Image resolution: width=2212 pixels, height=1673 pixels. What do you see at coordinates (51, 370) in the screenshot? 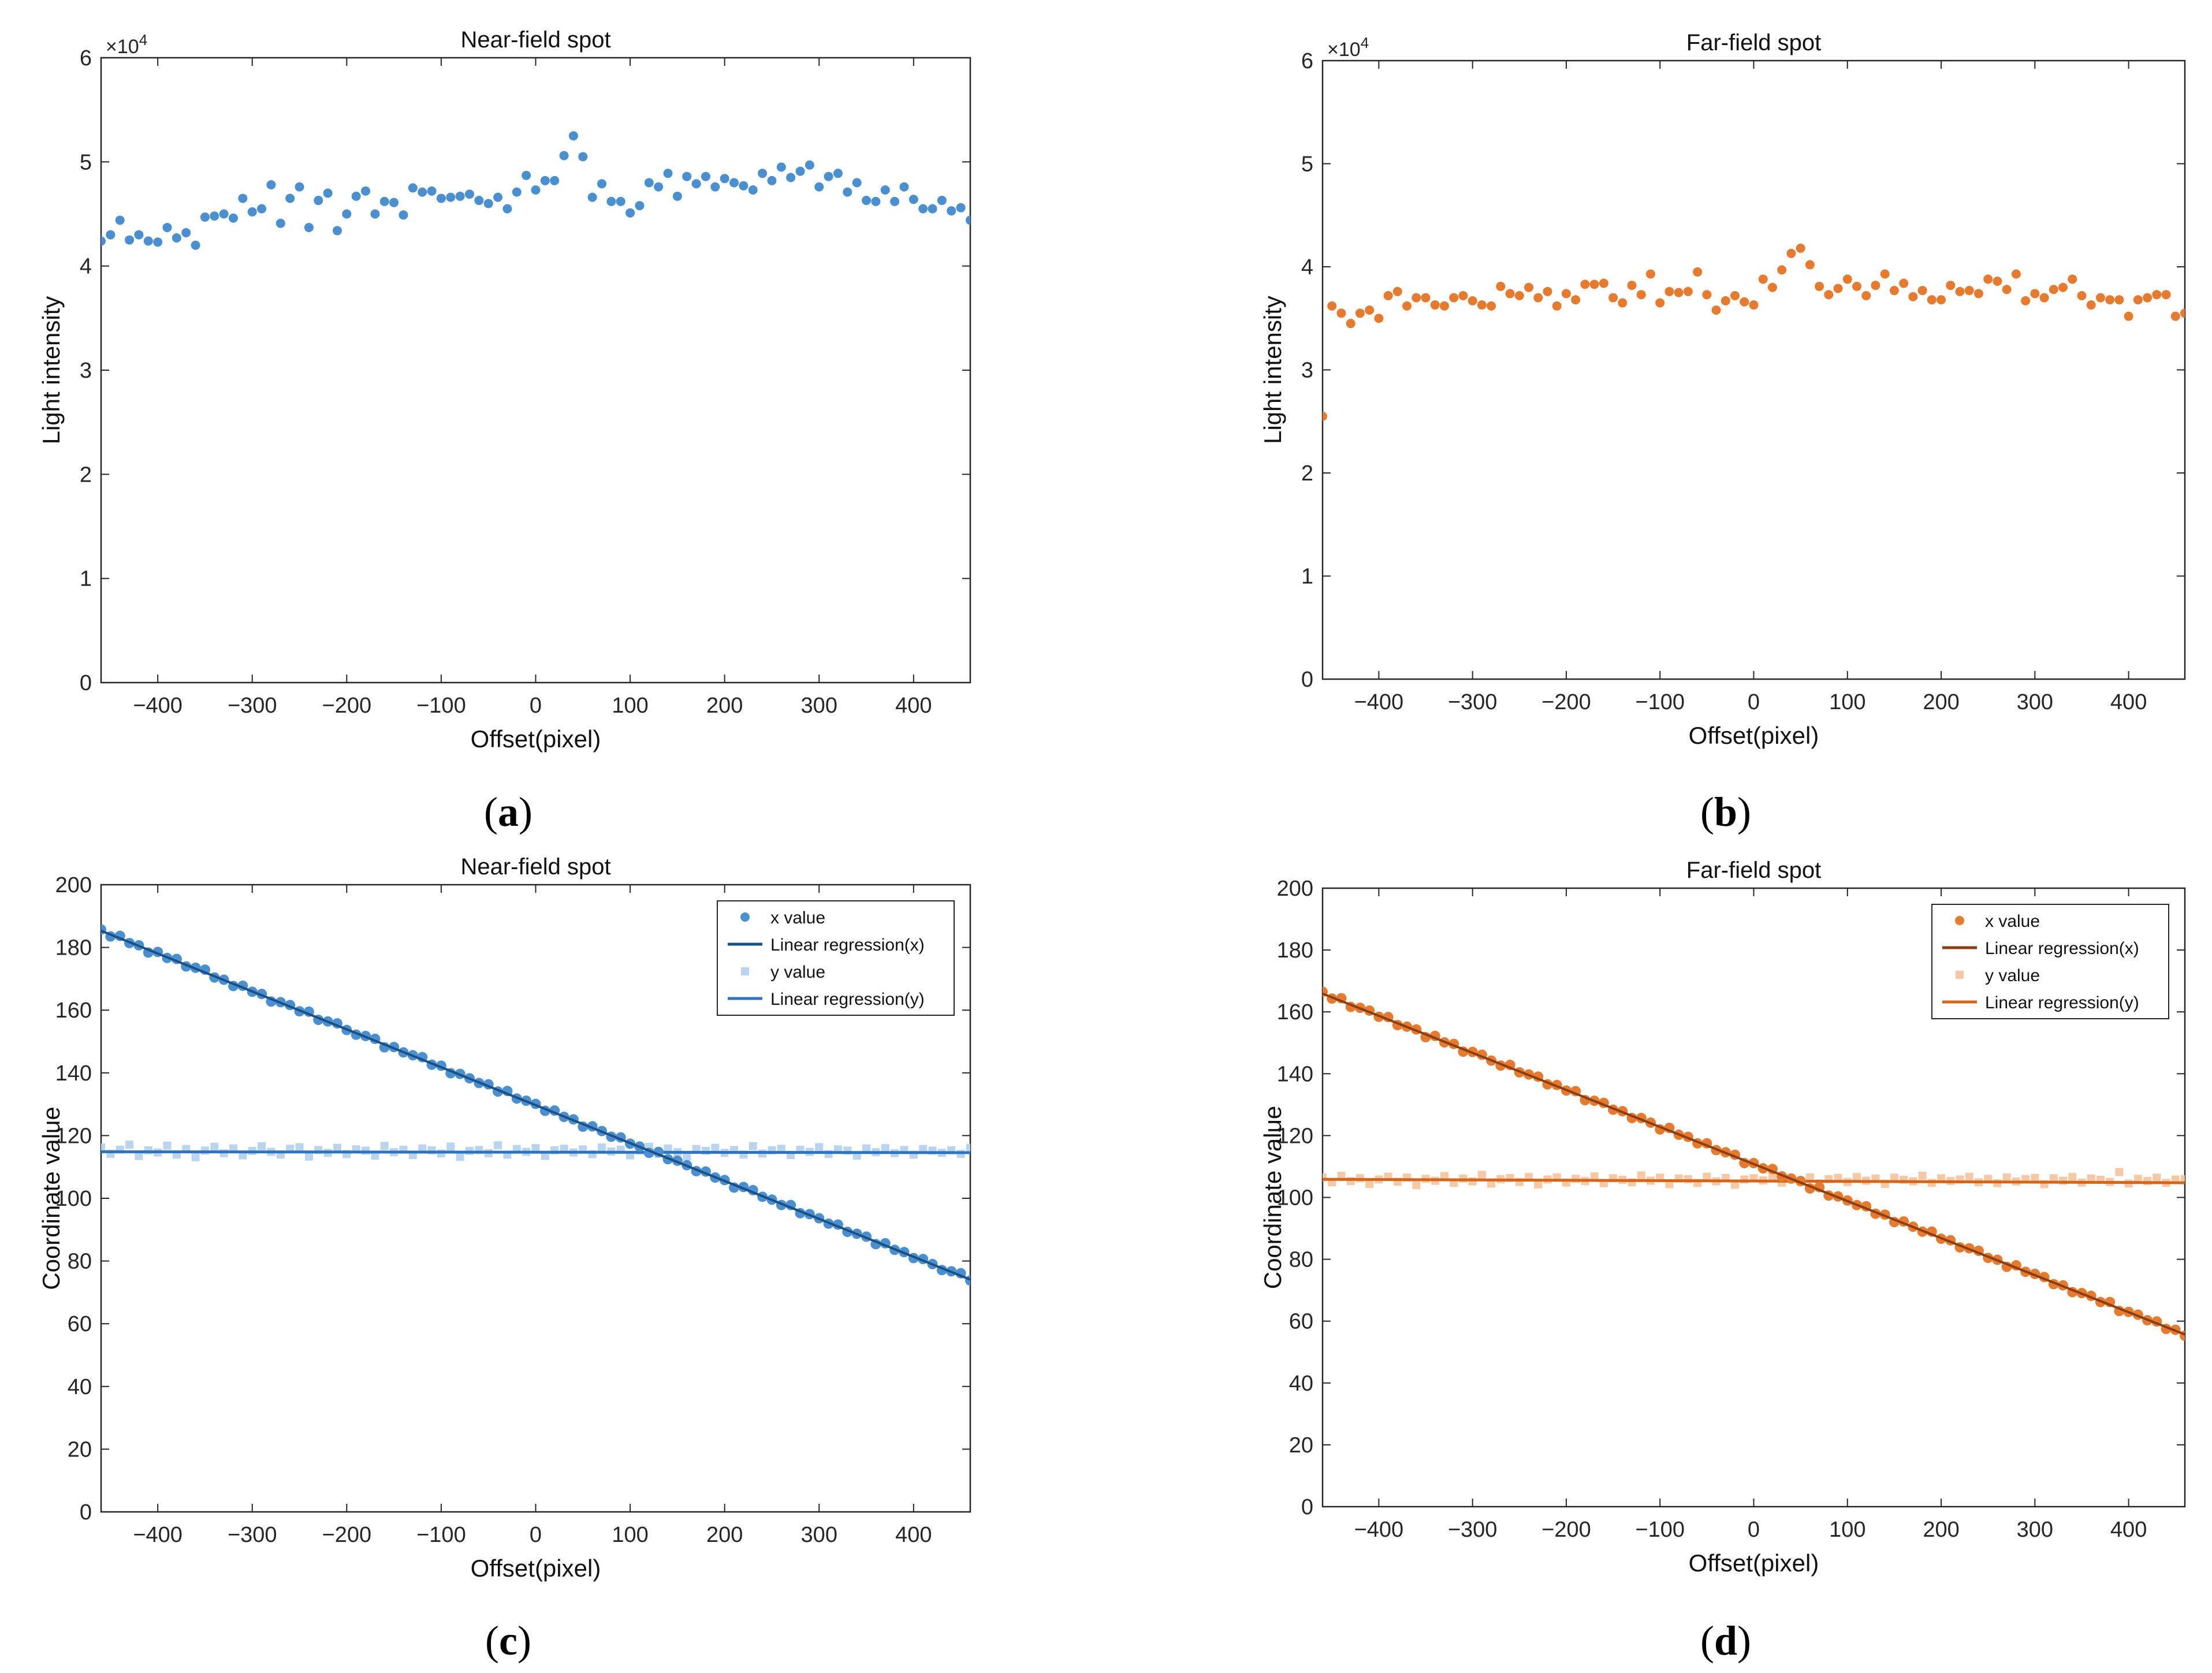
I see `y-axis-label: Light intensity` at bounding box center [51, 370].